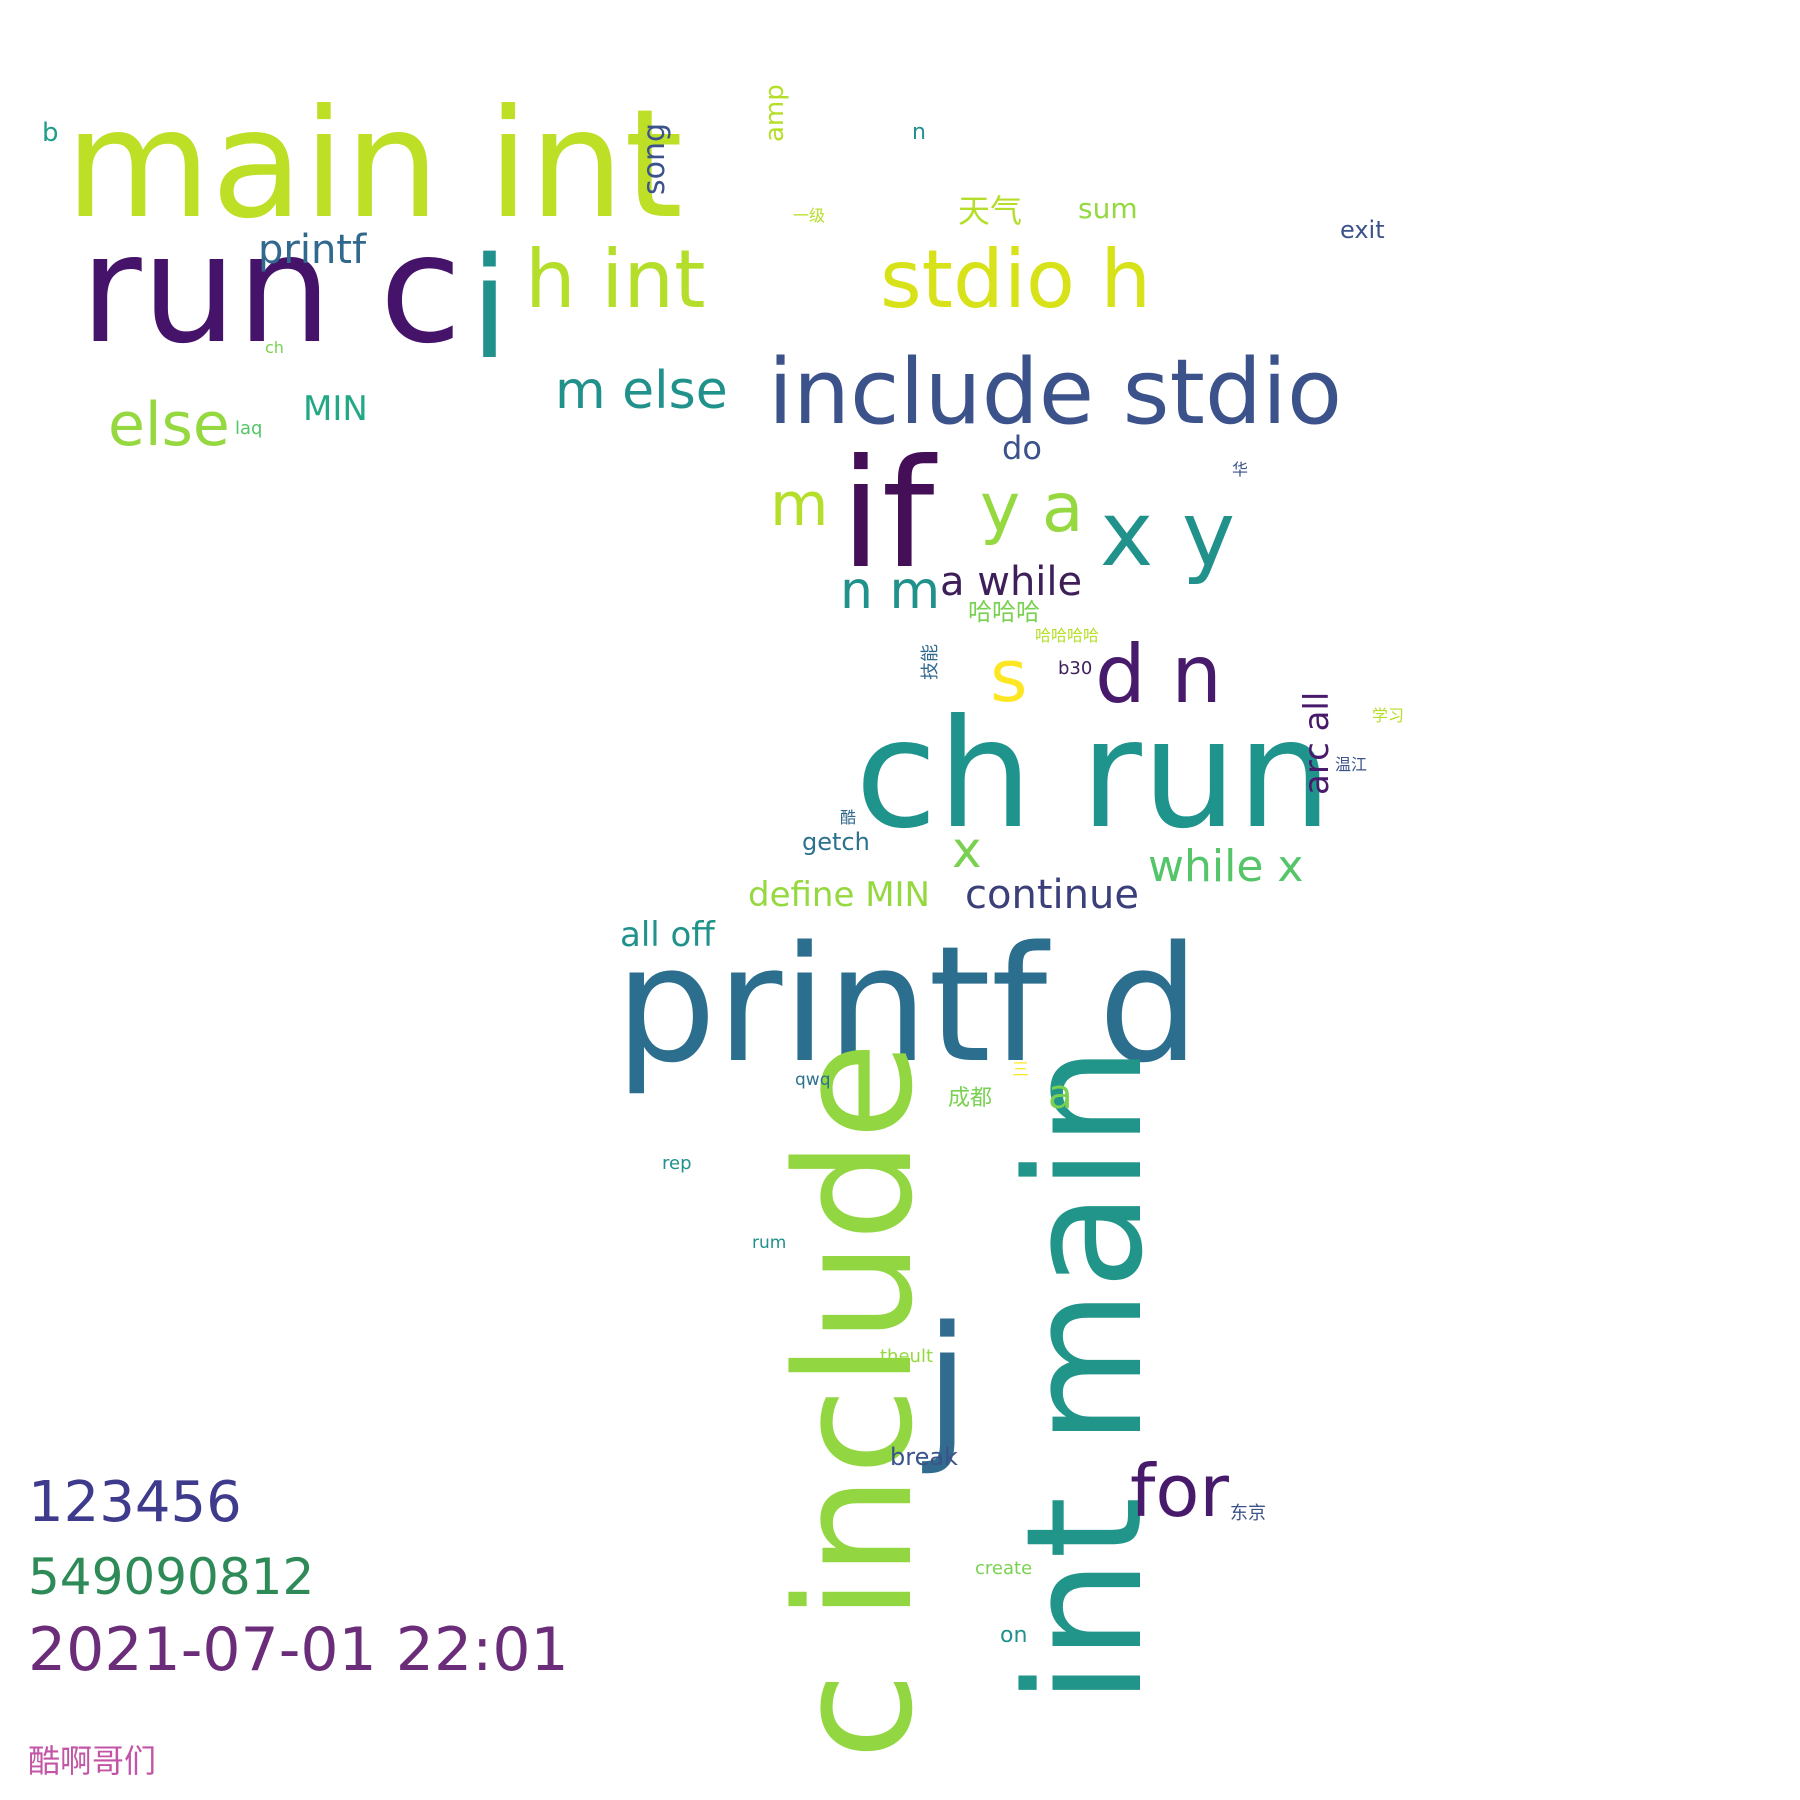  What do you see at coordinates (312, 250) in the screenshot?
I see `word-printf: printf` at bounding box center [312, 250].